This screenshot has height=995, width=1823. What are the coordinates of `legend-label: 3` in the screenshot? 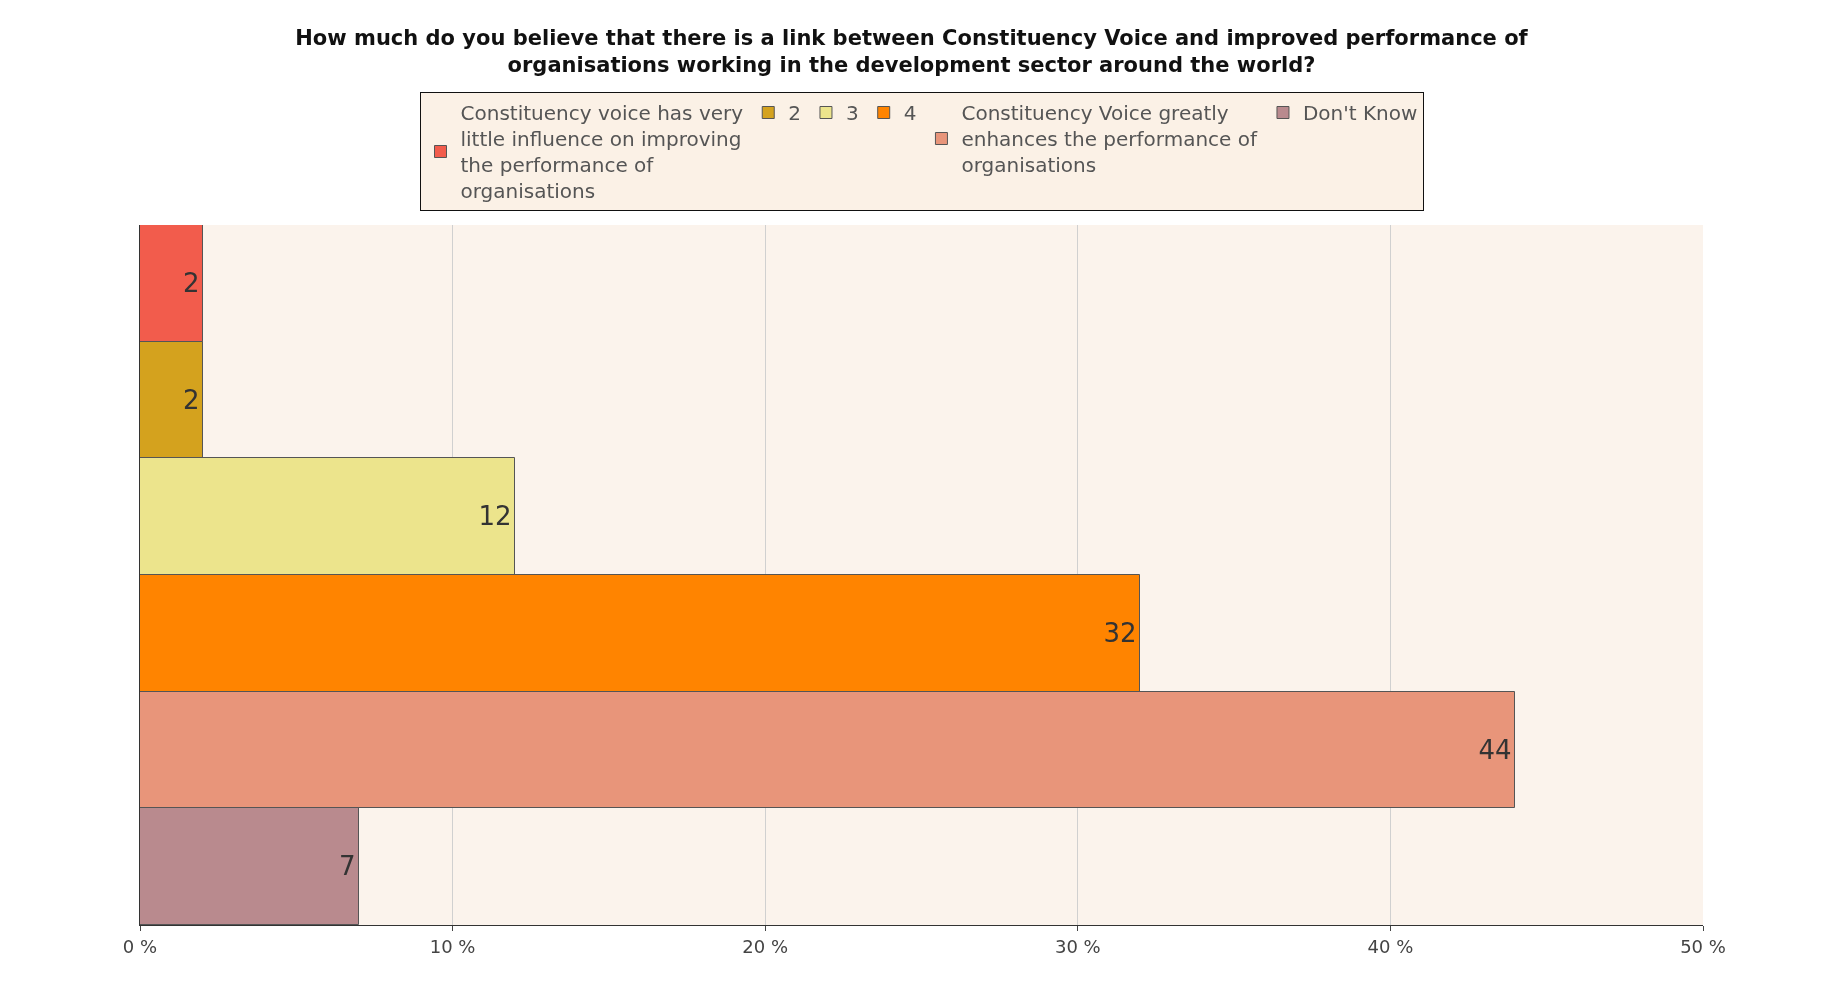 It's located at (852, 113).